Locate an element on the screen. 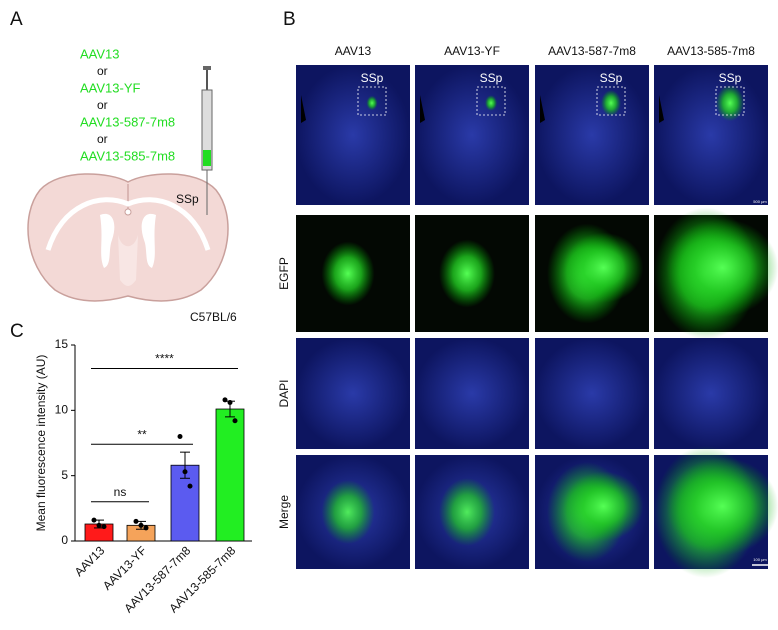 The image size is (778, 630). y-tick-label: 10 is located at coordinates (62, 410).